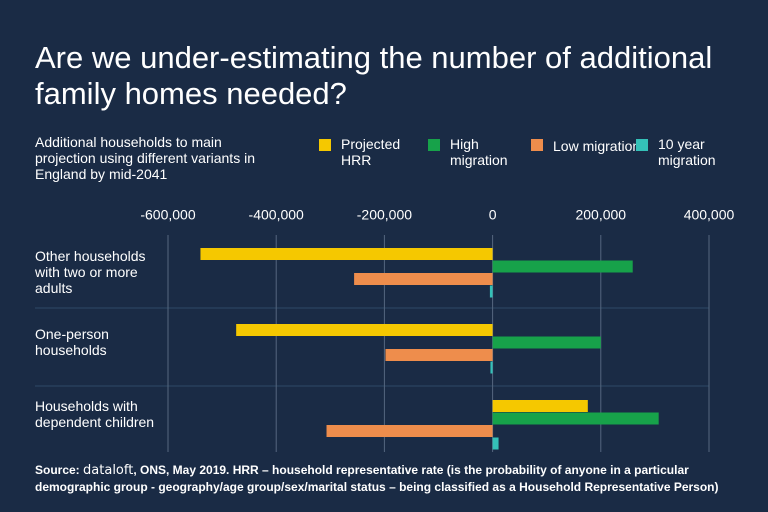 This screenshot has height=512, width=768. Describe the element at coordinates (276, 215) in the screenshot. I see `x-tick-label: -400,000` at that location.